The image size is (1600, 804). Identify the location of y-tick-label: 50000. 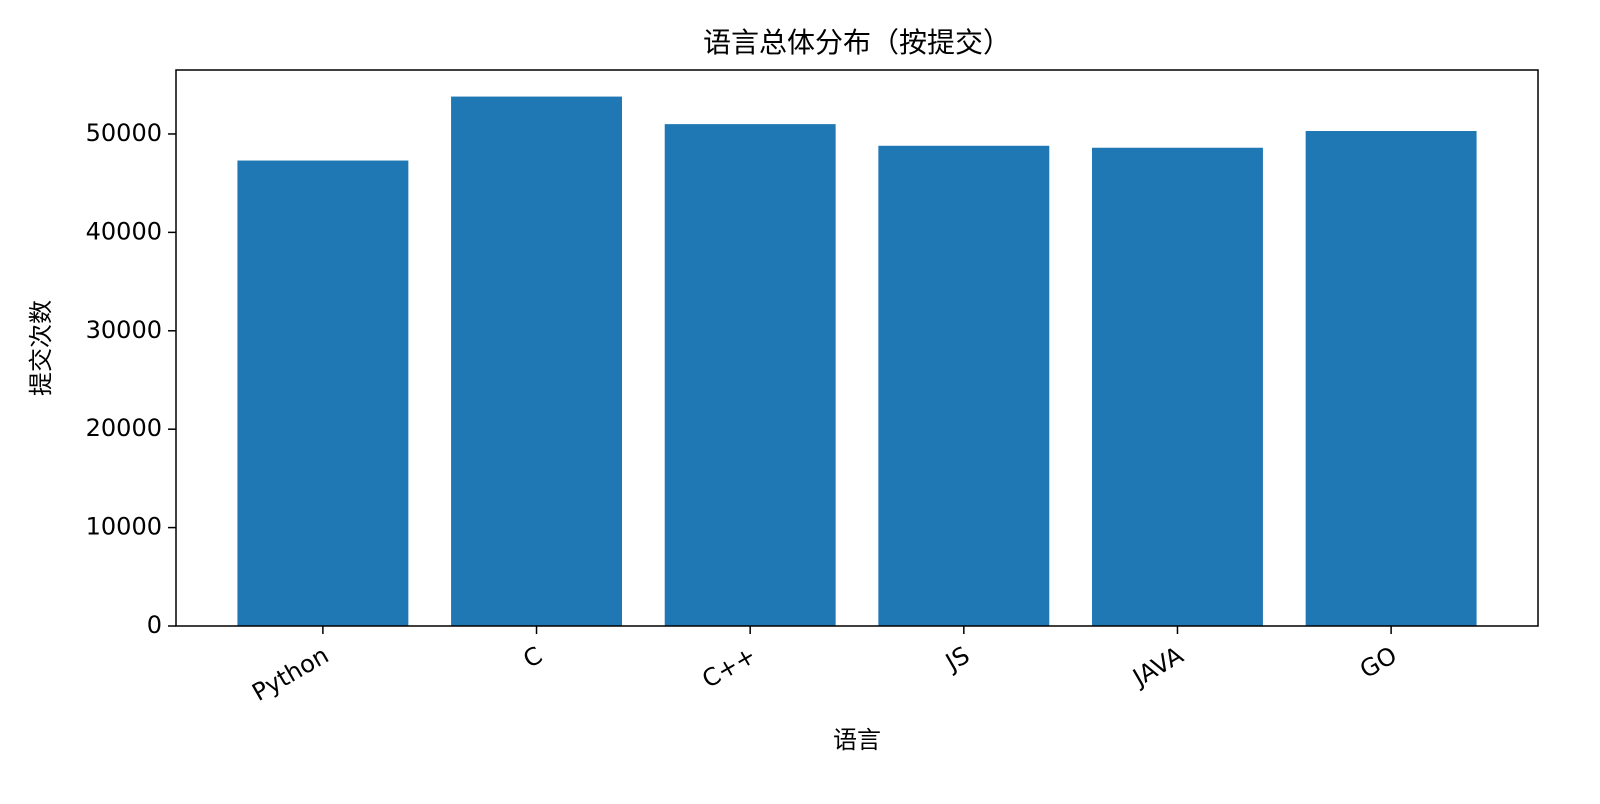
(124, 133).